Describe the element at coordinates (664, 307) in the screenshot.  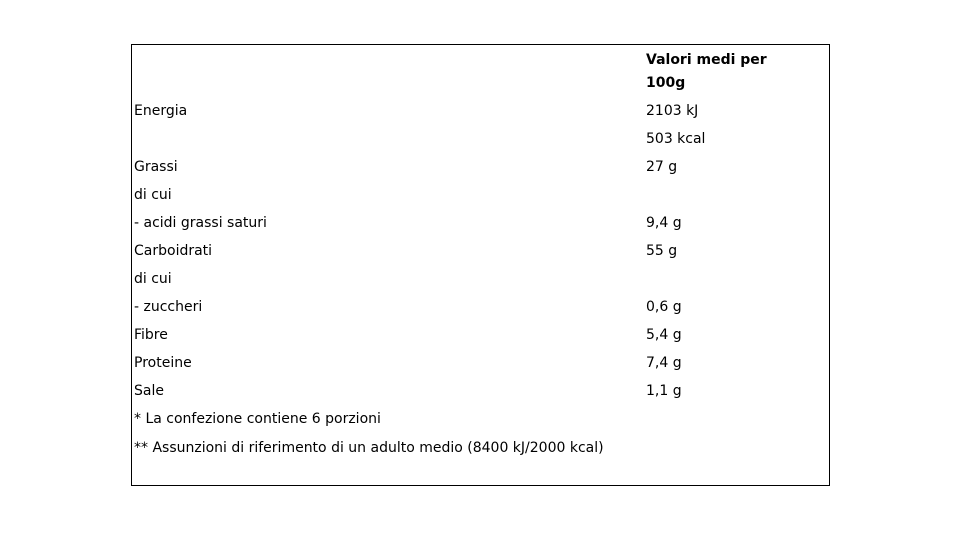
I see `row-value: 0,6 g` at that location.